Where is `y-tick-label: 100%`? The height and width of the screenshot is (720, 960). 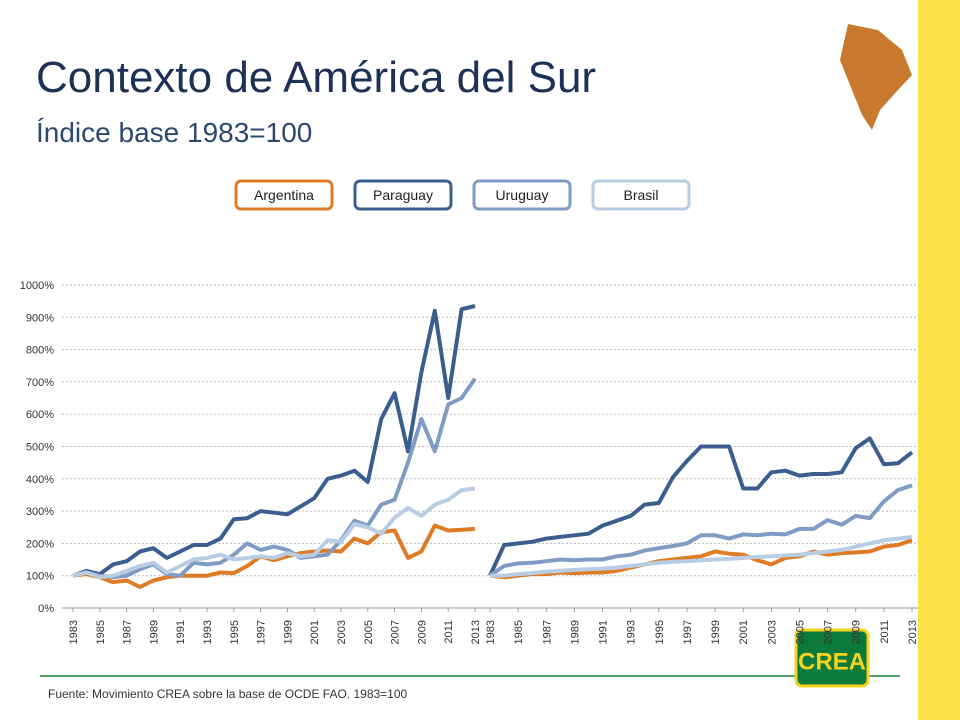 y-tick-label: 100% is located at coordinates (40, 577).